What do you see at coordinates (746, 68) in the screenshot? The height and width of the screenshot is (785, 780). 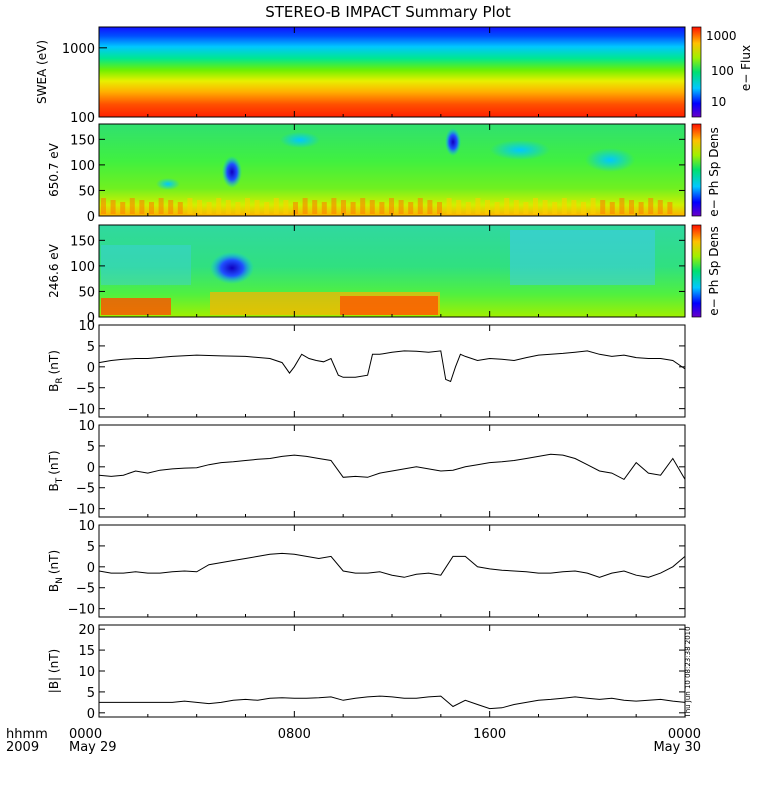 I see `colorbar-1-label: e− Flux` at bounding box center [746, 68].